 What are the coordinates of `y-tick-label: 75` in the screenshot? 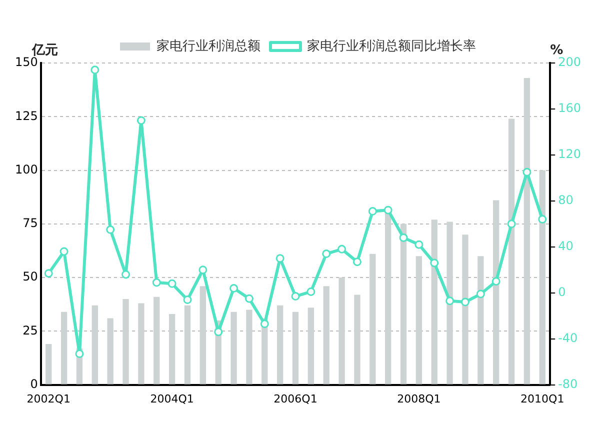 It's located at (30, 223).